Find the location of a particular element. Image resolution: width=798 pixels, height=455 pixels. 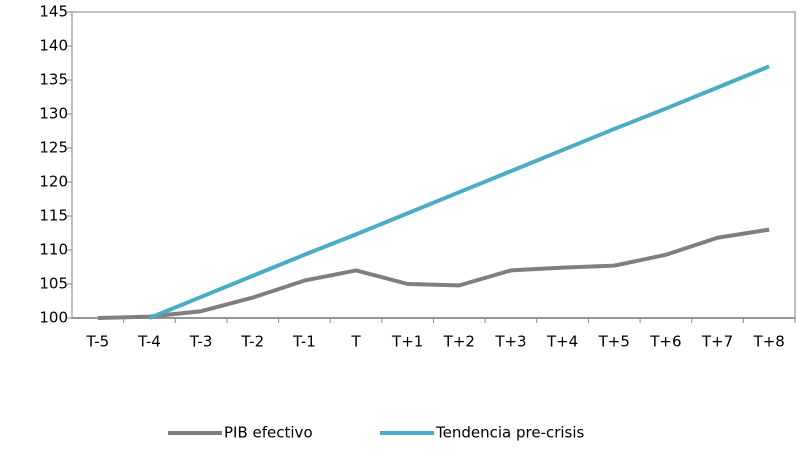

x-tick-label: T-3 is located at coordinates (201, 342).